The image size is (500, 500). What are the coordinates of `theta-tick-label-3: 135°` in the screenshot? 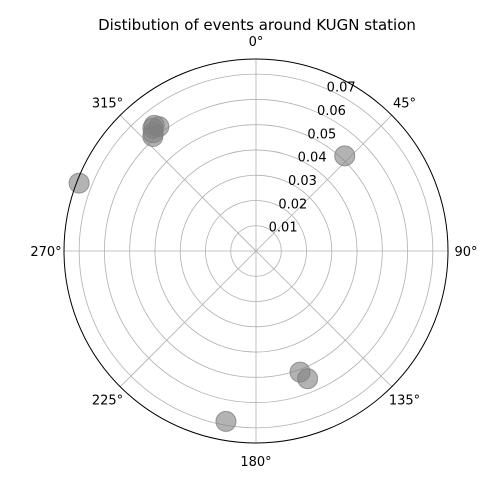 It's located at (404, 400).